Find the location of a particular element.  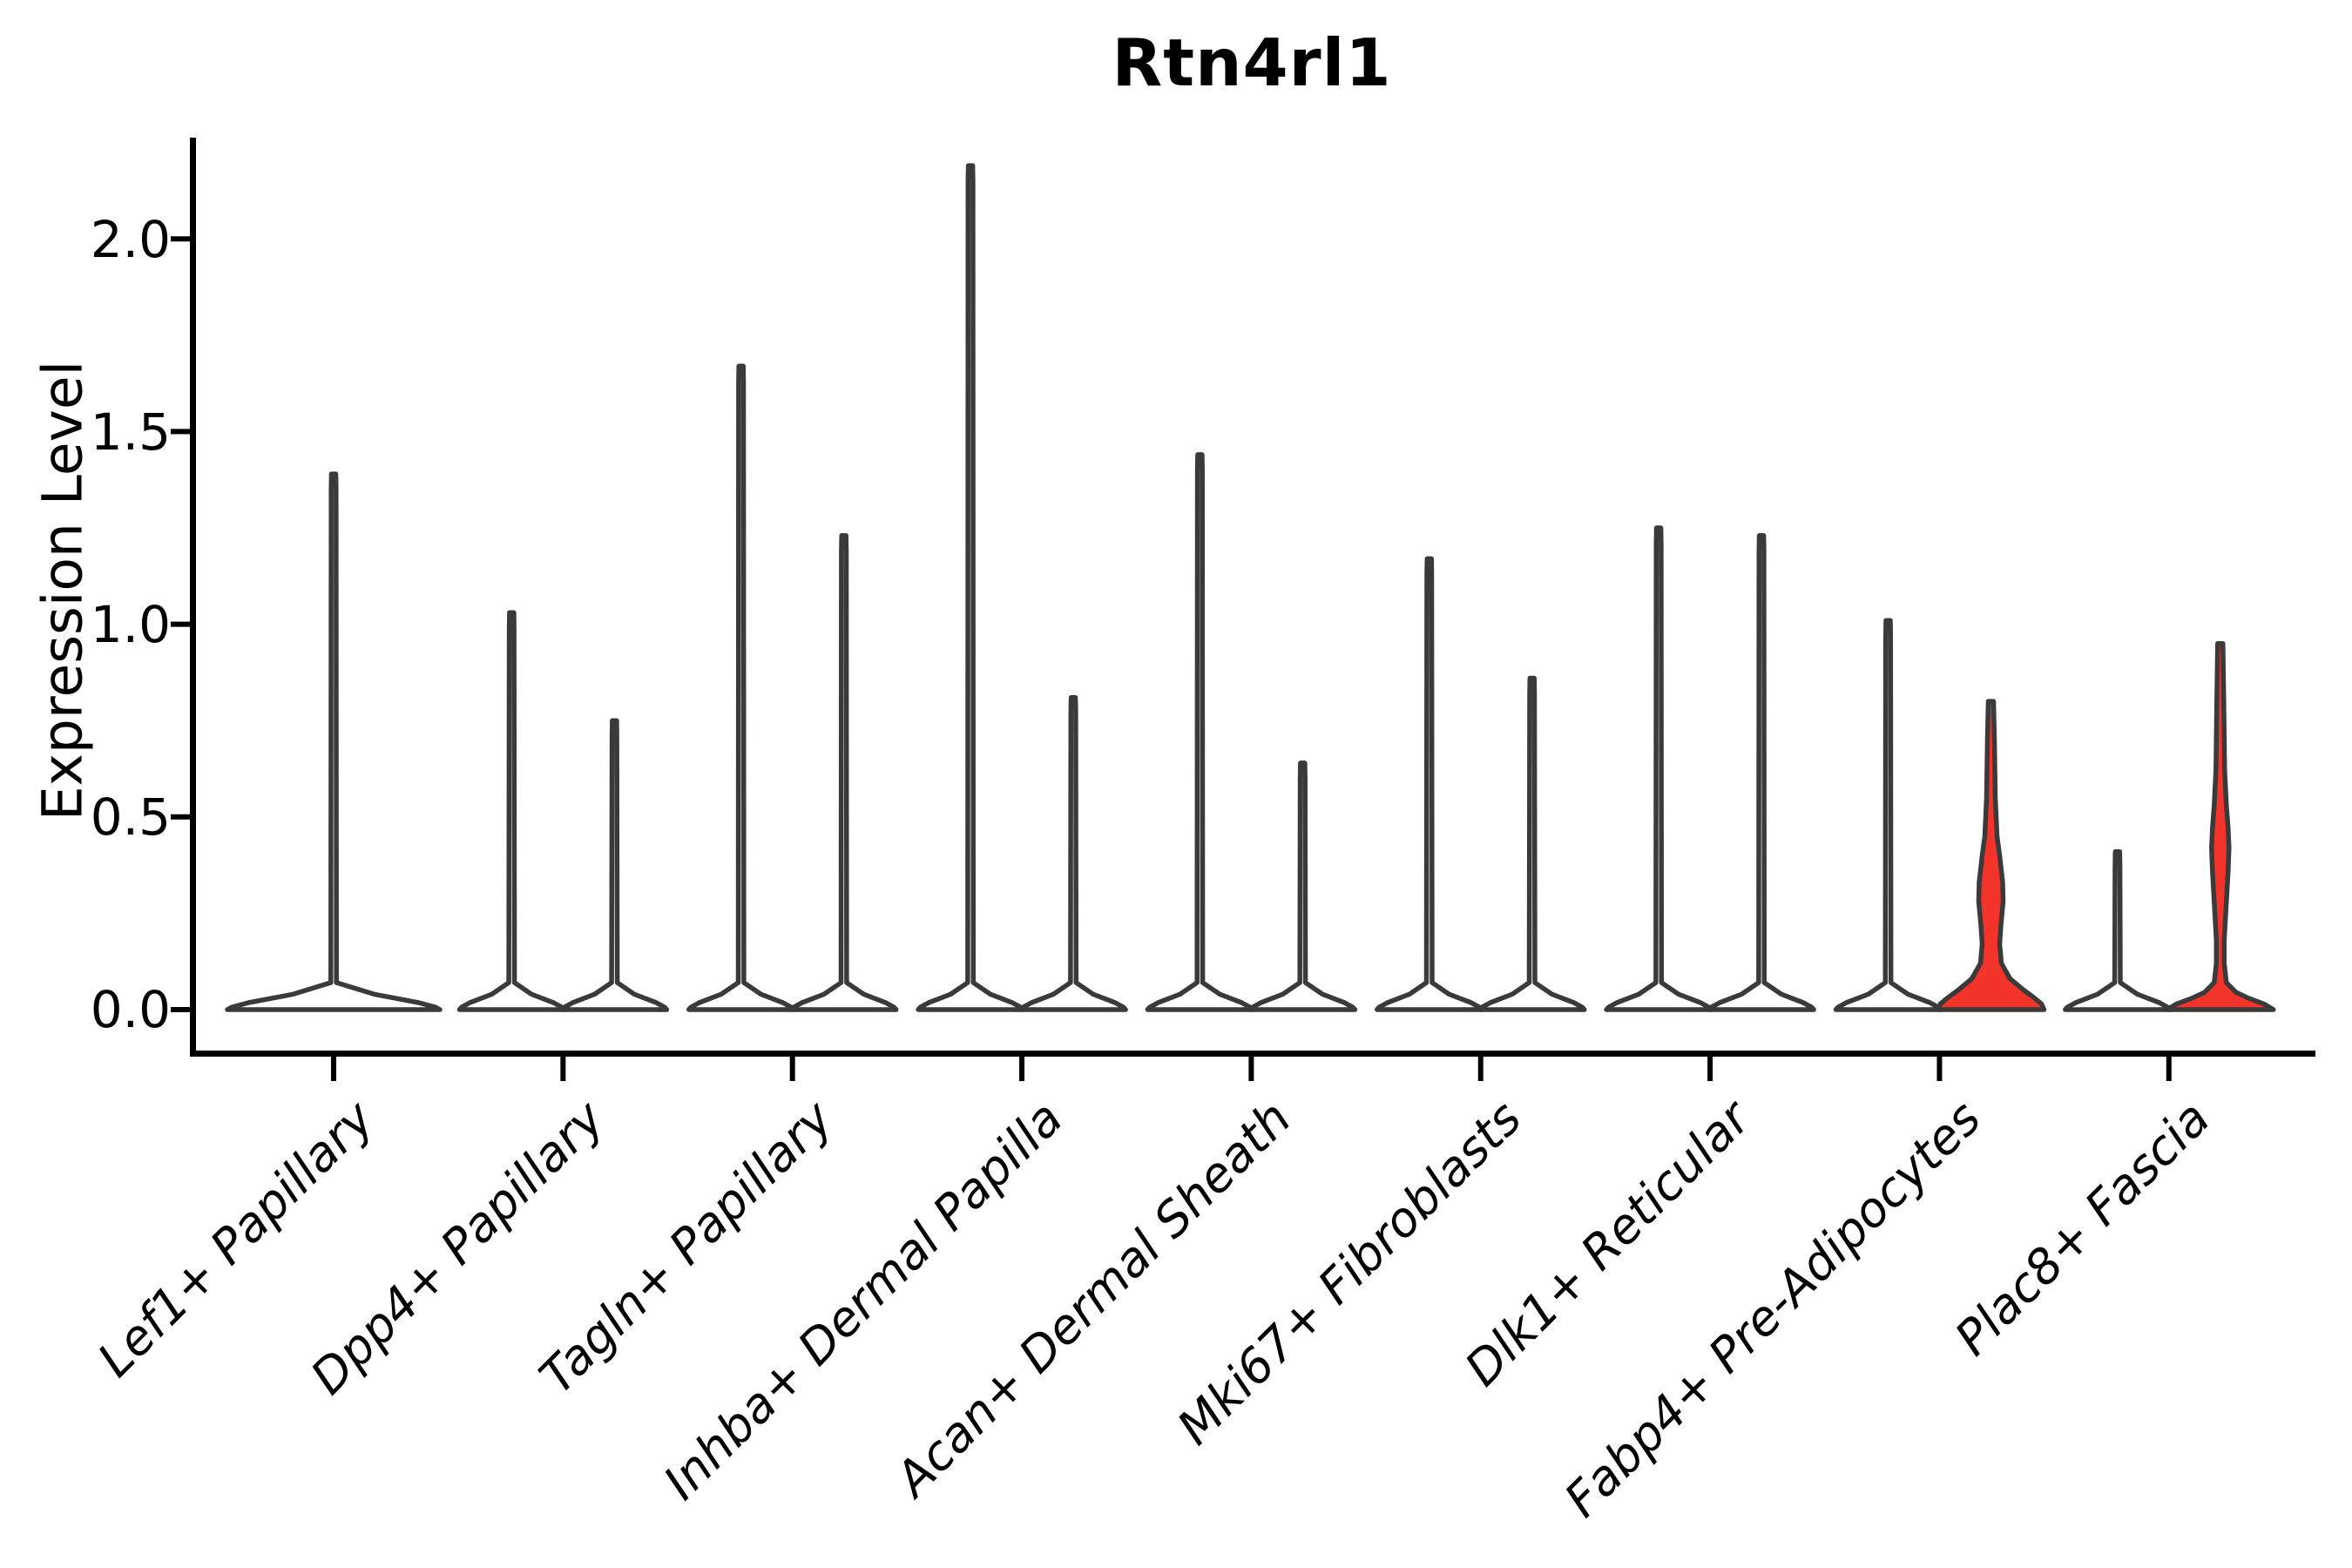

y-axis-spine is located at coordinates (193, 597).